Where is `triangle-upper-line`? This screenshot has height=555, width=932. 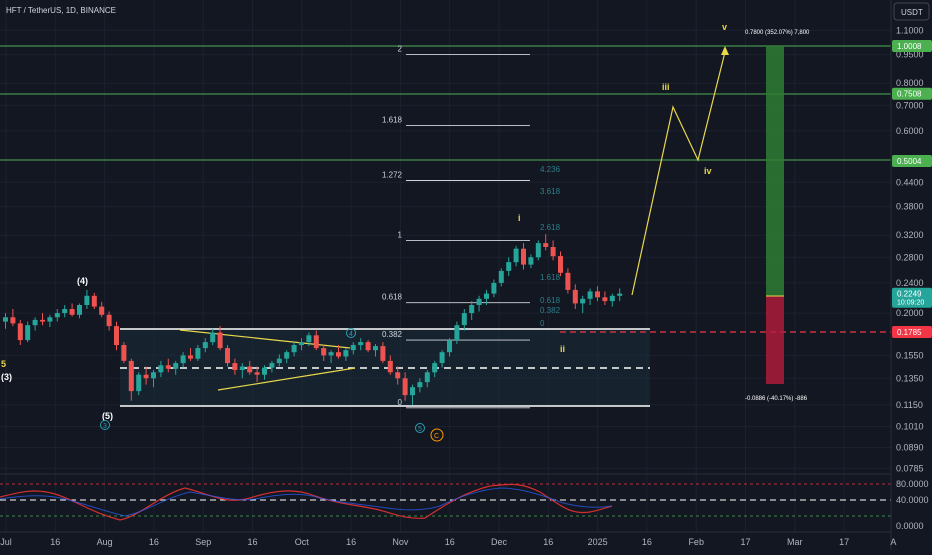
triangle-upper-line is located at coordinates (265, 339).